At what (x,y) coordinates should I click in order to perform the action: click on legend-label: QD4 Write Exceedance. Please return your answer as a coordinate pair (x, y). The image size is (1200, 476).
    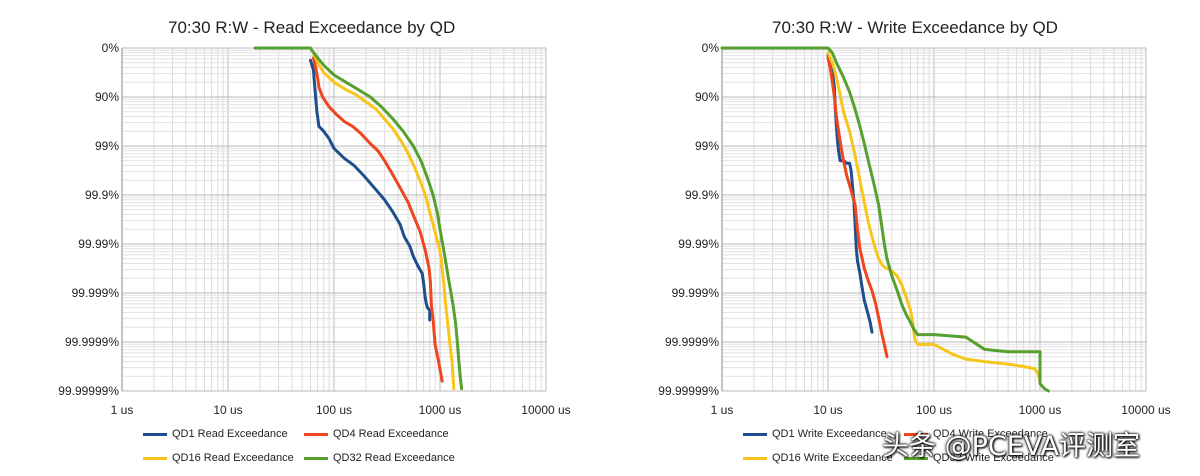
    Looking at the image, I should click on (990, 434).